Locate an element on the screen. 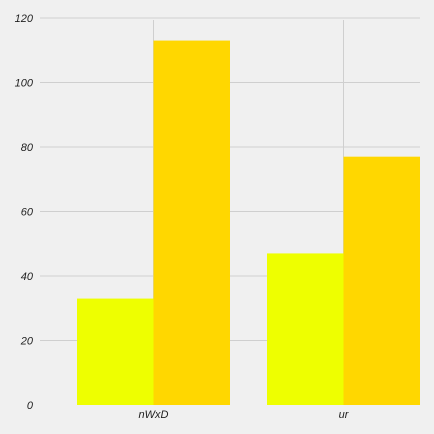 The width and height of the screenshot is (434, 434). y-tick-label: 60 is located at coordinates (27, 213).